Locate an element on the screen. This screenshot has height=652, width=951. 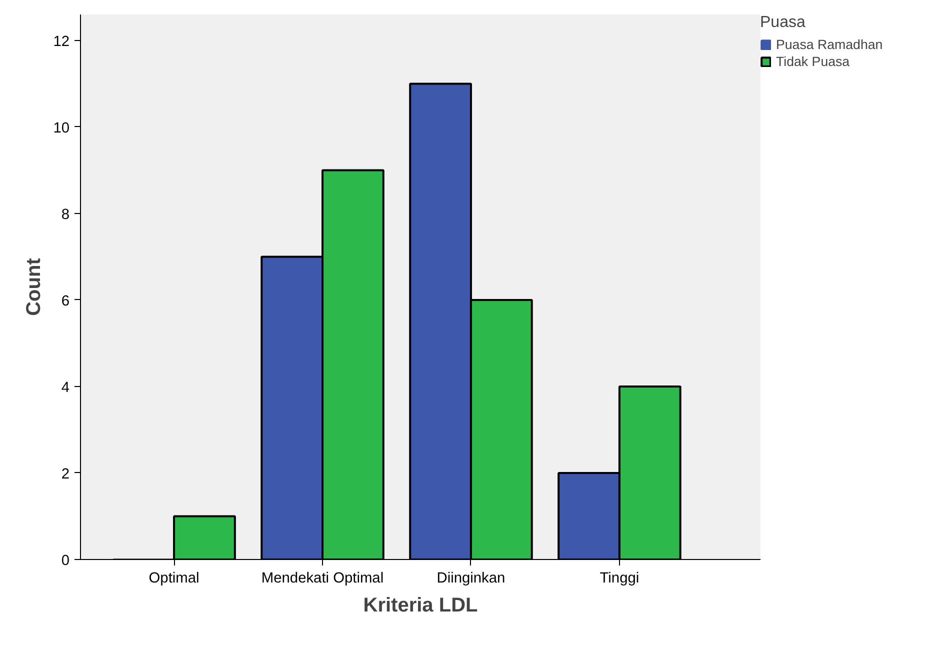
legend-title: Puasa is located at coordinates (783, 23).